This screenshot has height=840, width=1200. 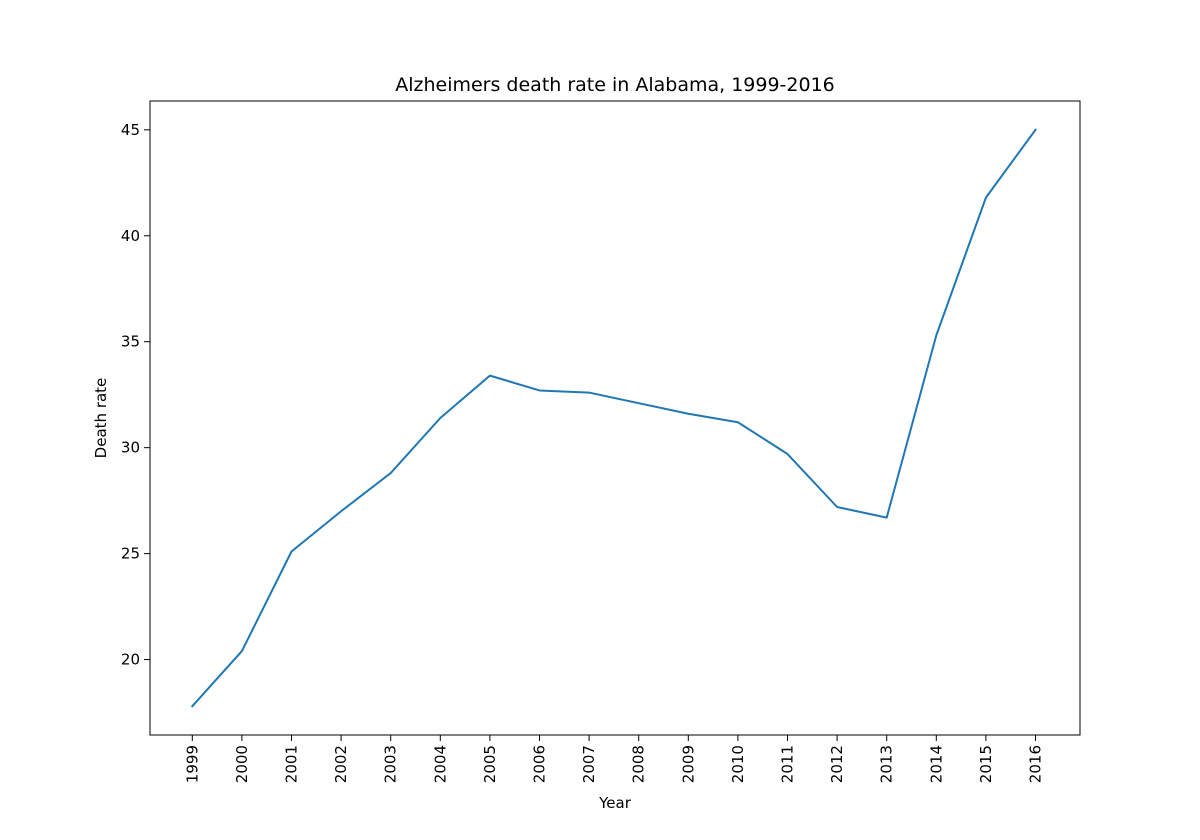 I want to click on x-tick-label: 2014, so click(x=936, y=764).